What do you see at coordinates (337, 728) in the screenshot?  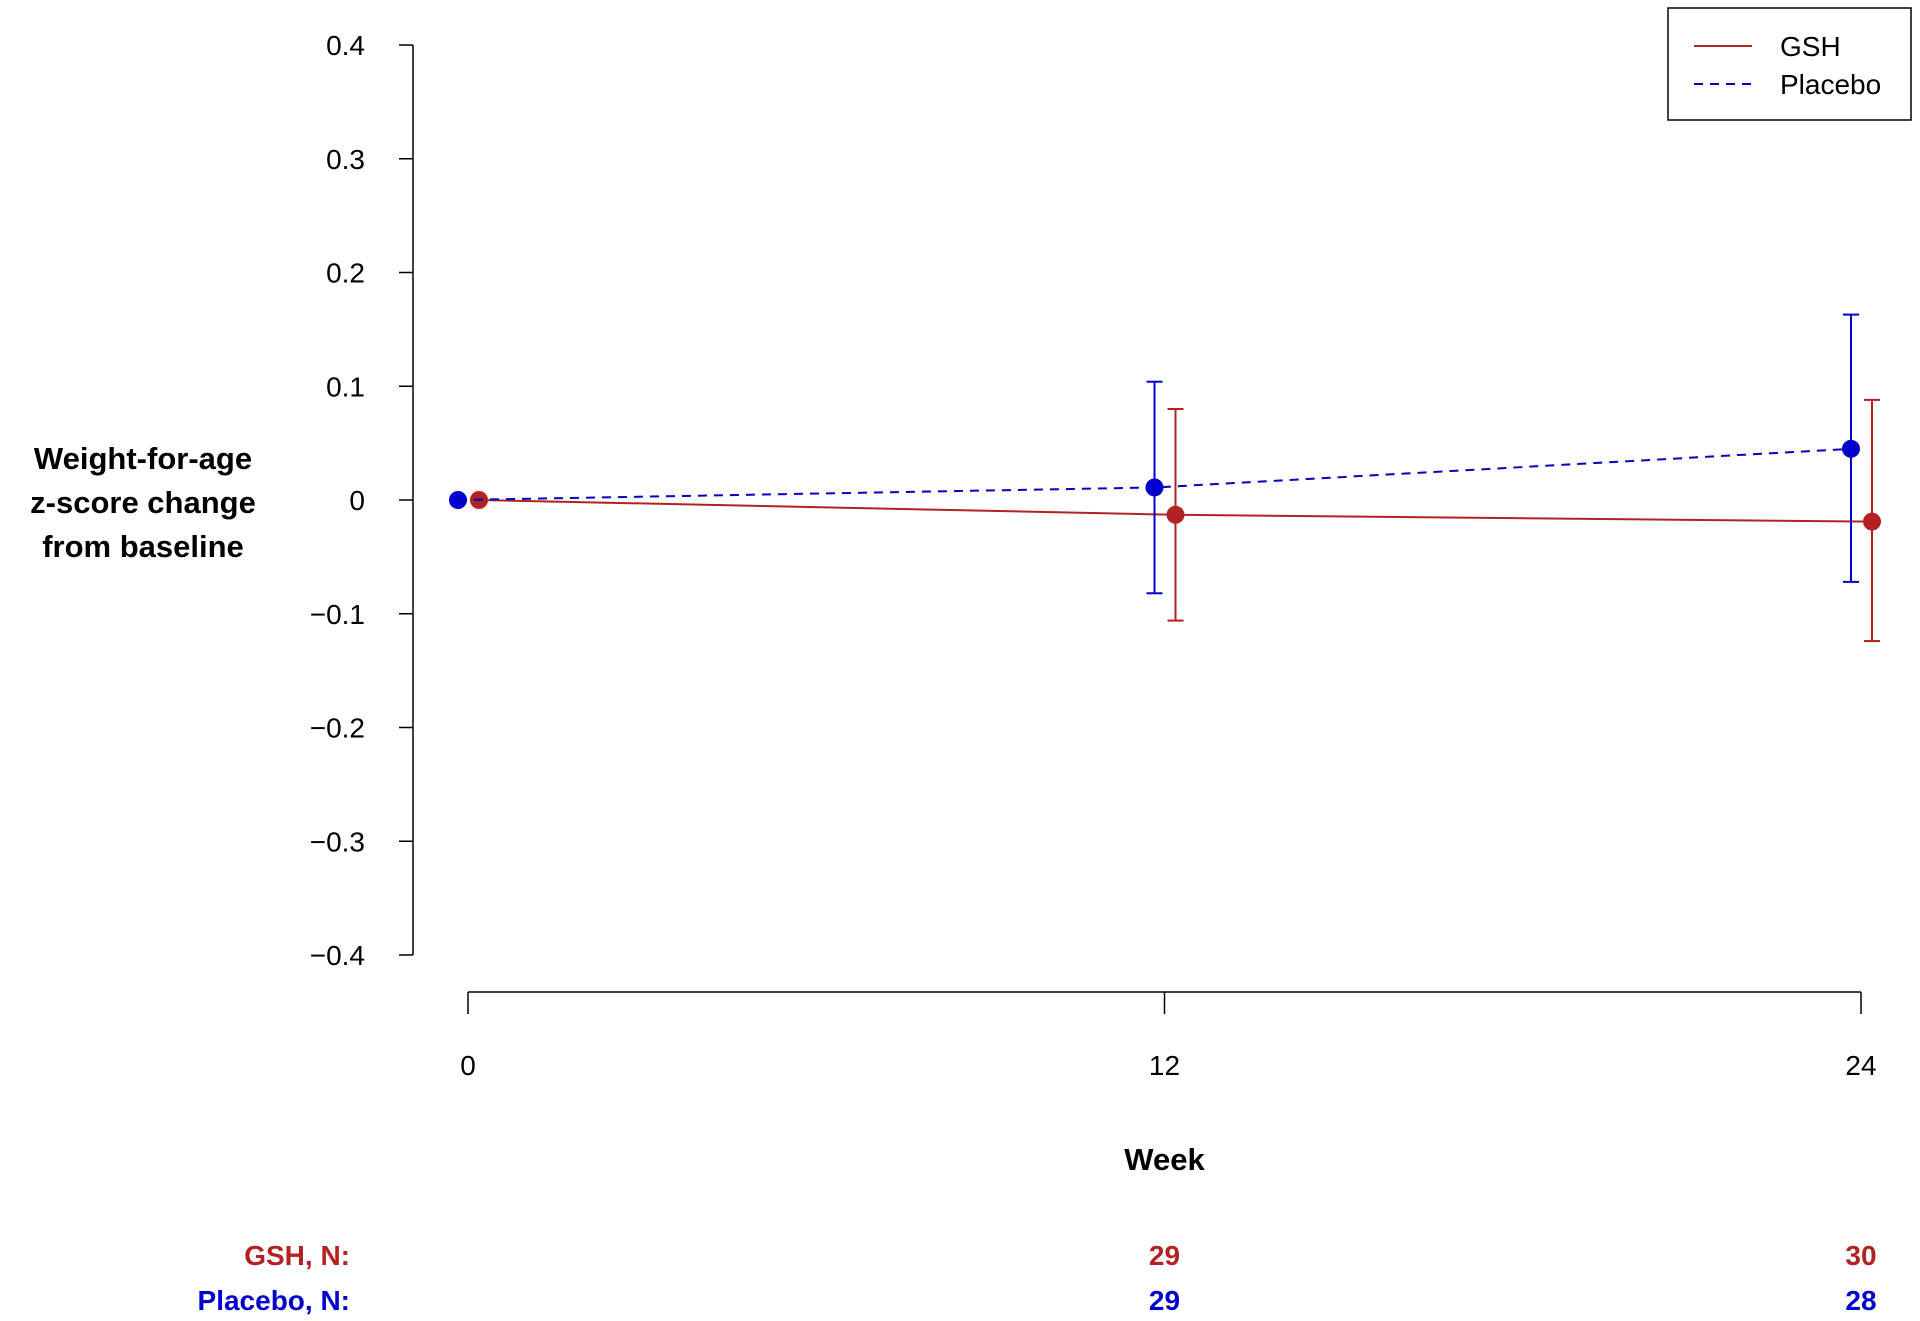 I see `y-tick-label: −0.2` at bounding box center [337, 728].